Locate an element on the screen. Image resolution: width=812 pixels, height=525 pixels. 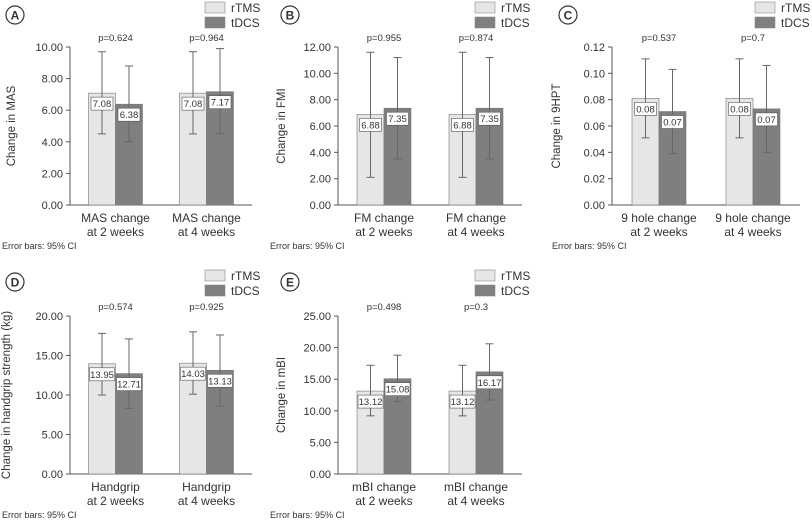
y-axis-title: Change in 9HPT is located at coordinates (557, 125).